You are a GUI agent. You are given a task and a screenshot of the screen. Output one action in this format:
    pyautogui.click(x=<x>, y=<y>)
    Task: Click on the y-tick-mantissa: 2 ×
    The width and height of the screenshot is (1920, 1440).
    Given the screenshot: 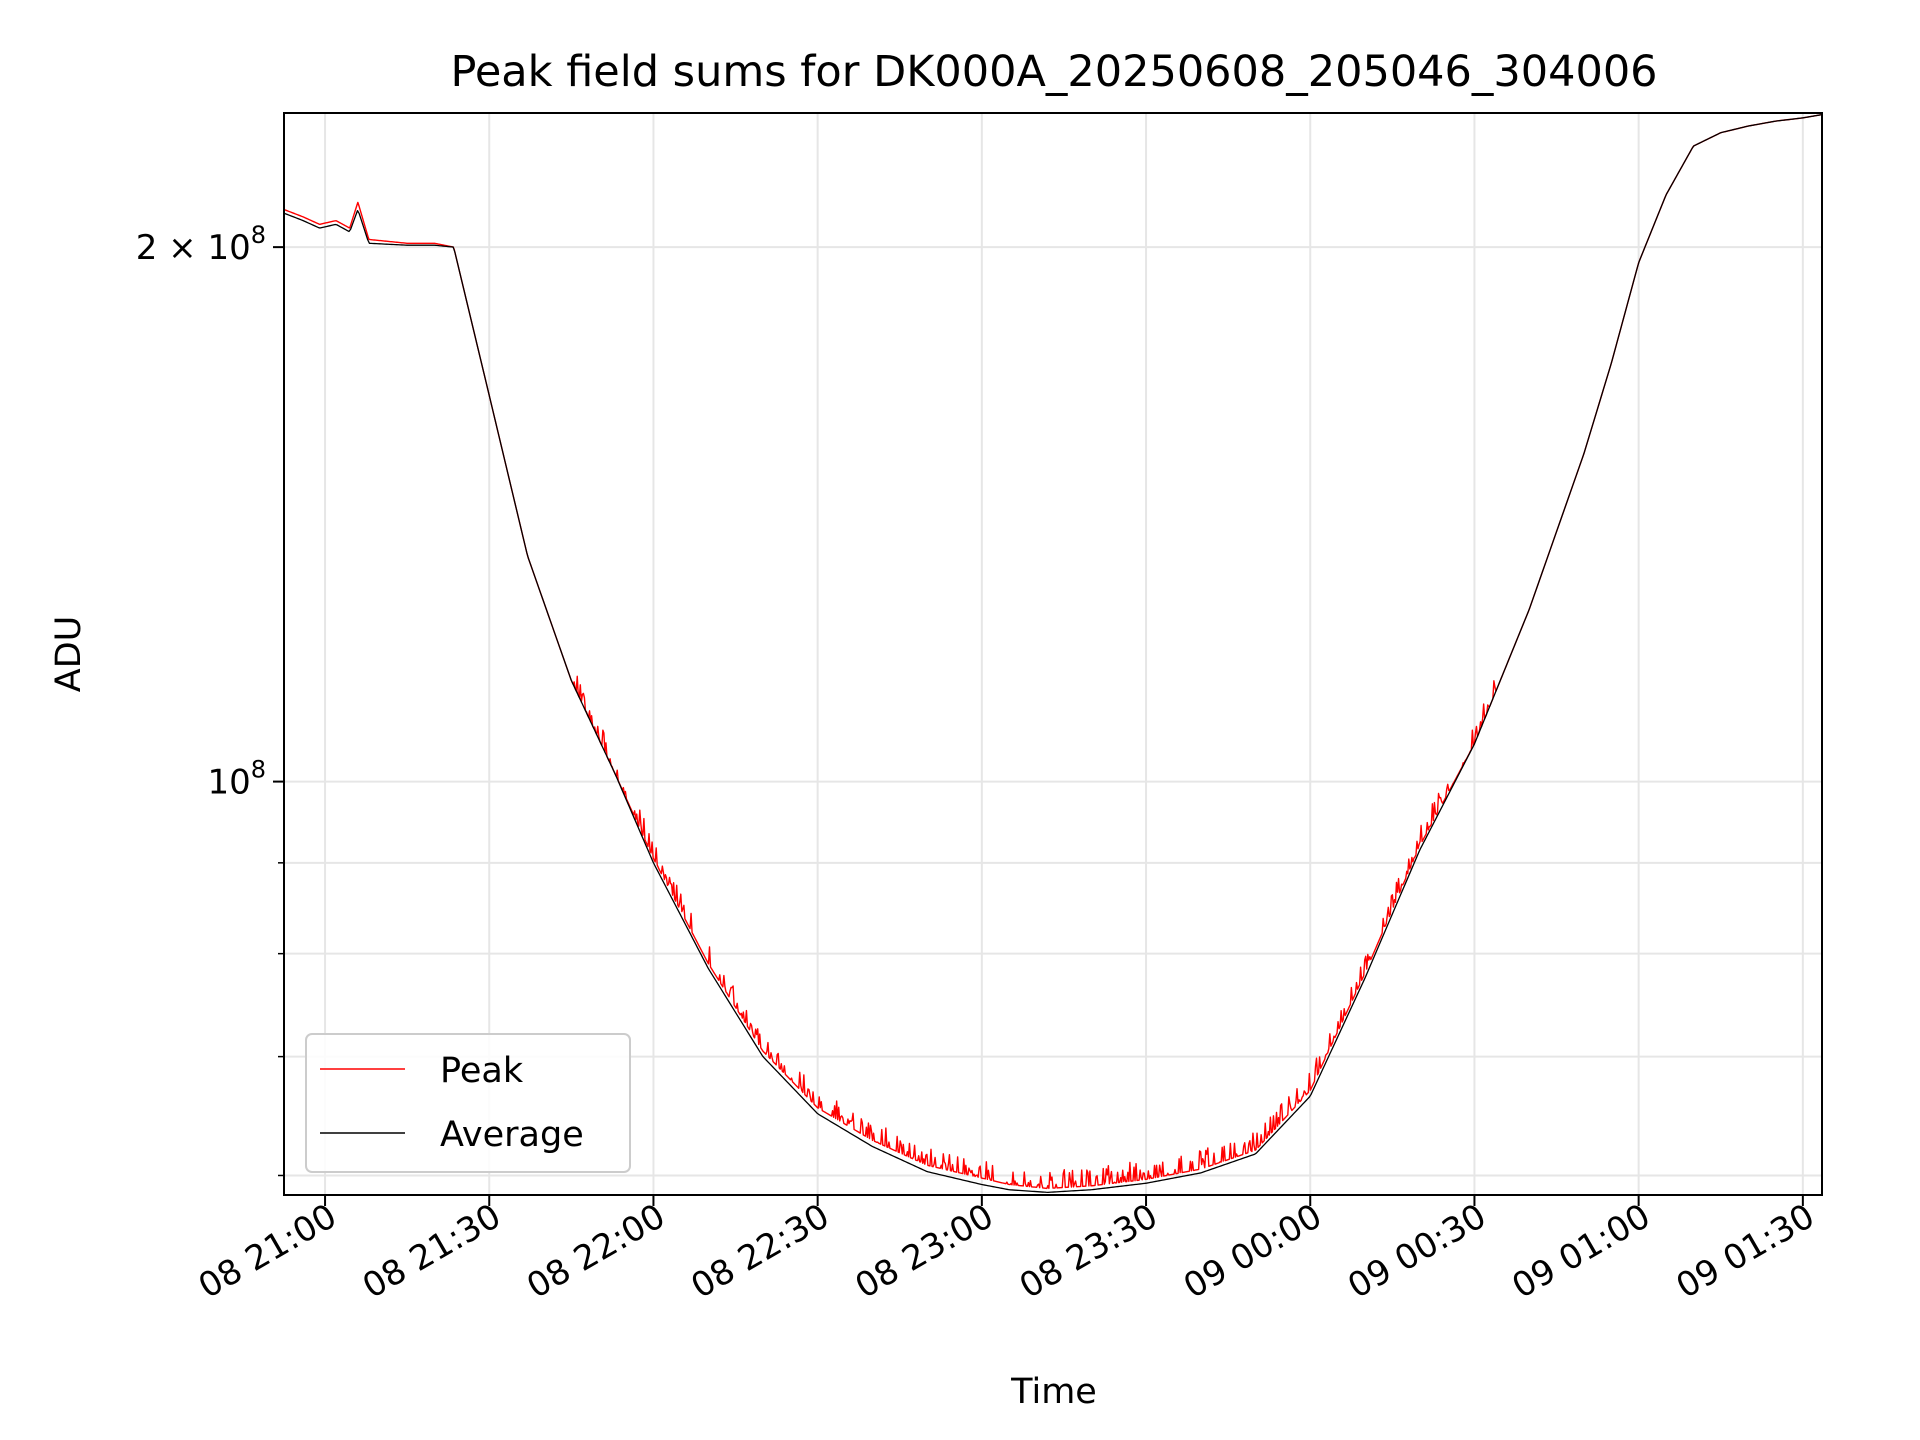 What is the action you would take?
    pyautogui.click(x=172, y=248)
    